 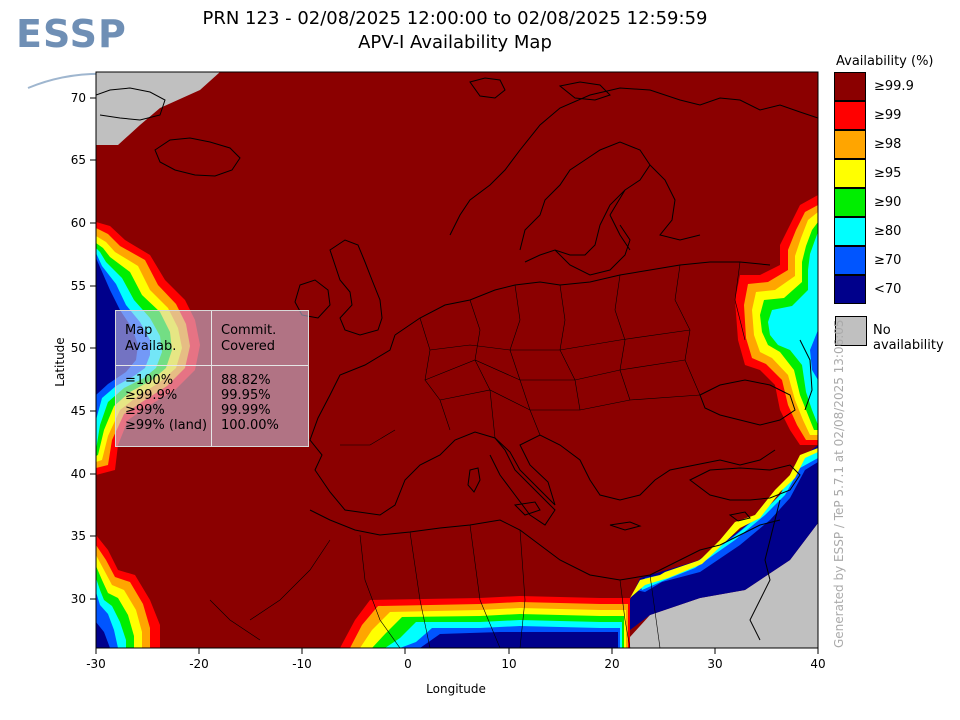 What do you see at coordinates (78, 411) in the screenshot?
I see `y-tick-label: 45` at bounding box center [78, 411].